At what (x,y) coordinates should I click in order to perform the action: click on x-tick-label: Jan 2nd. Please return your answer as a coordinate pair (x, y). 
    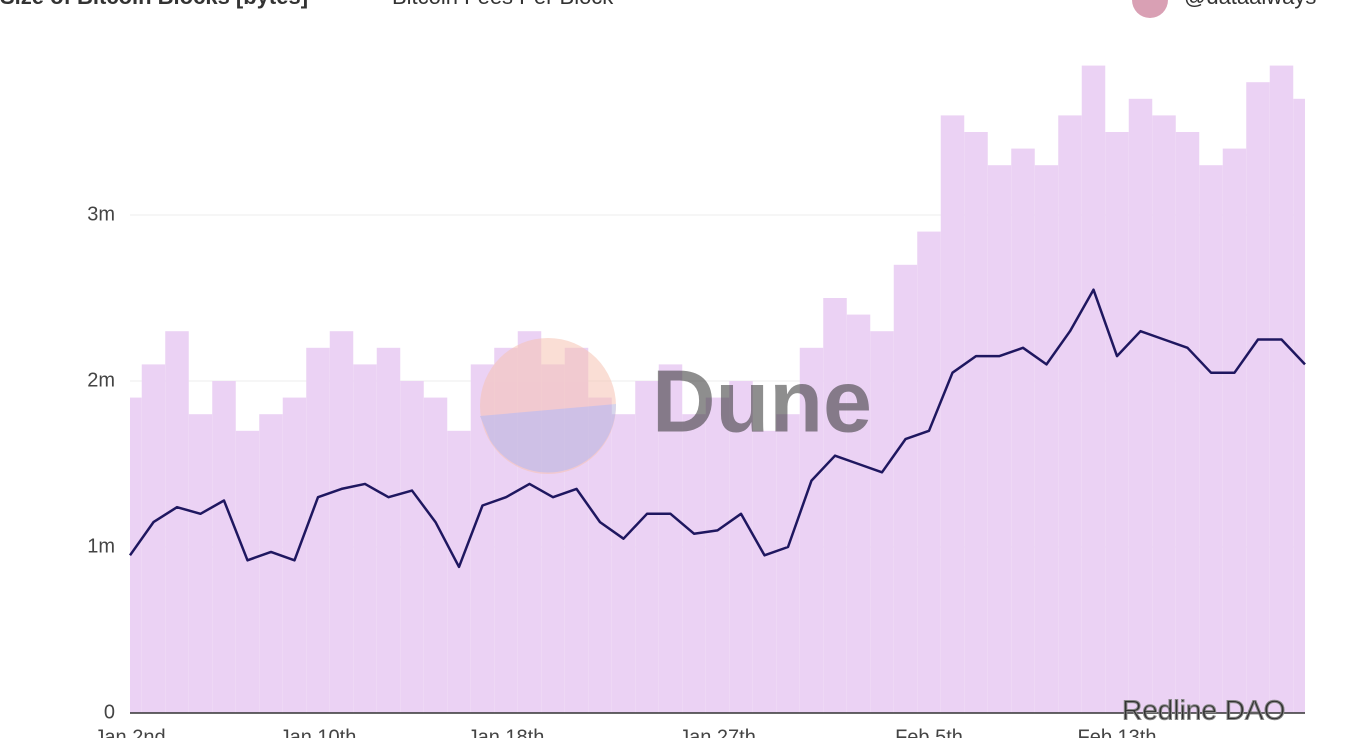
    Looking at the image, I should click on (129, 732).